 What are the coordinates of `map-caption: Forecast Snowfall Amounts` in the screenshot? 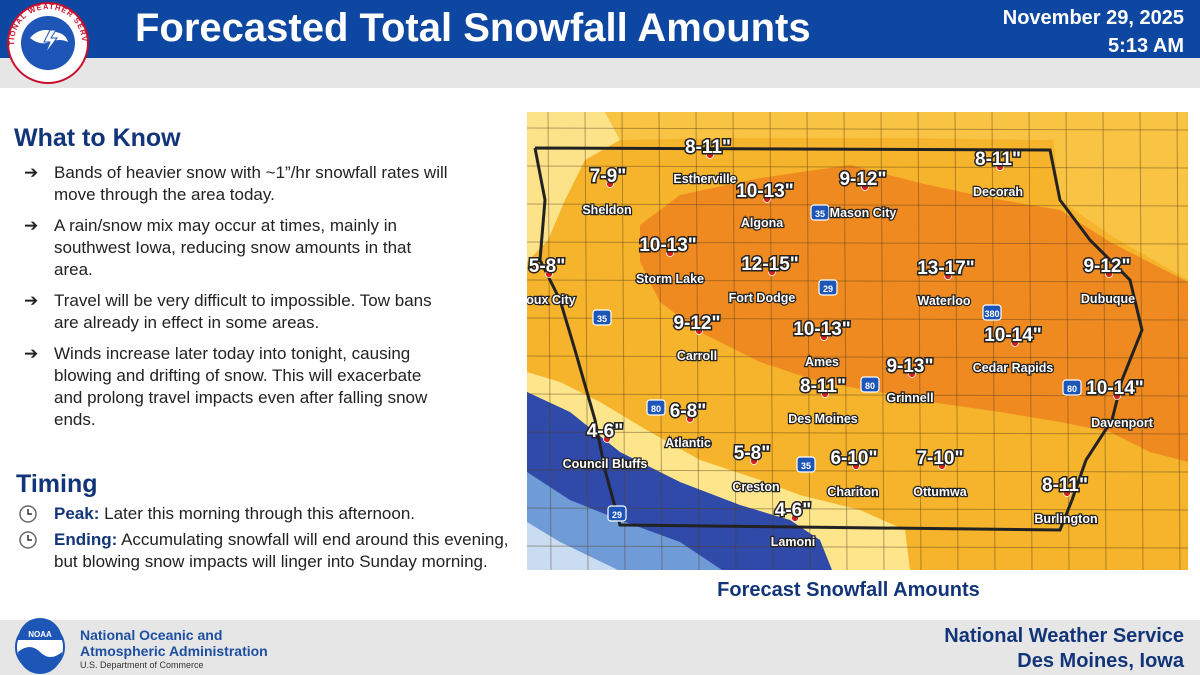 It's located at (848, 590).